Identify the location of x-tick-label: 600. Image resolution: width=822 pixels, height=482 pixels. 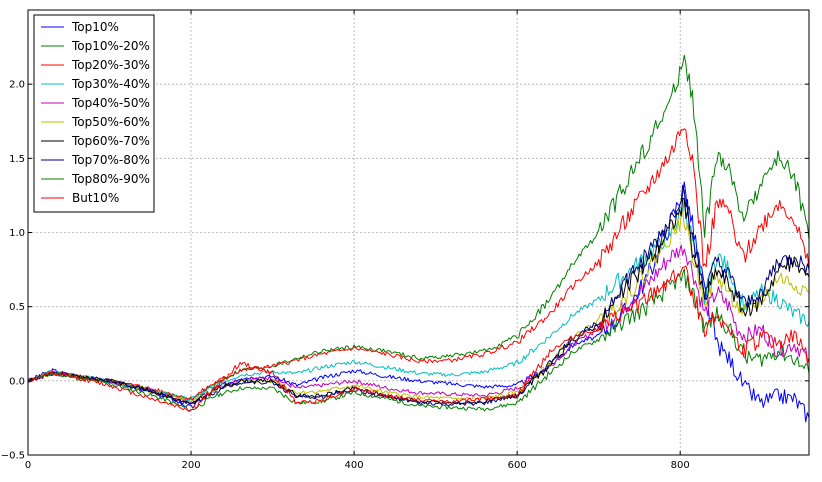
(517, 465).